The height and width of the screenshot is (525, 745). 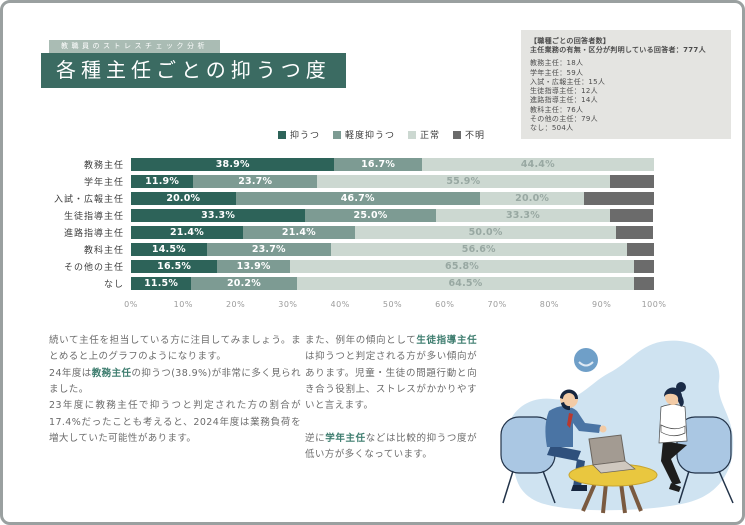 What do you see at coordinates (103, 251) in the screenshot?
I see `category-label: 教科主任` at bounding box center [103, 251].